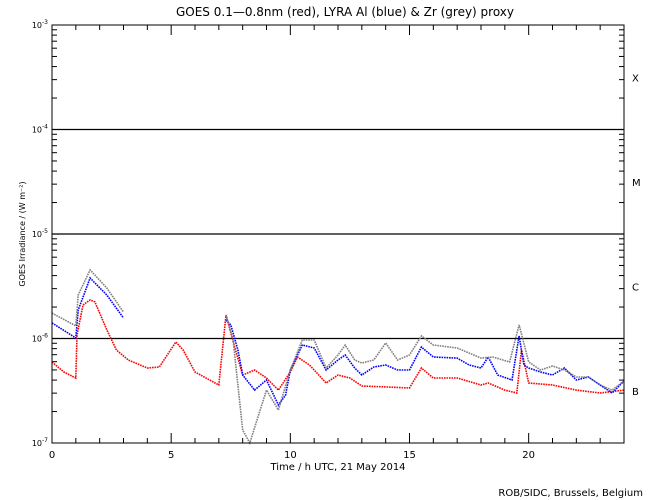  I want to click on flare-class-label: M, so click(636, 183).